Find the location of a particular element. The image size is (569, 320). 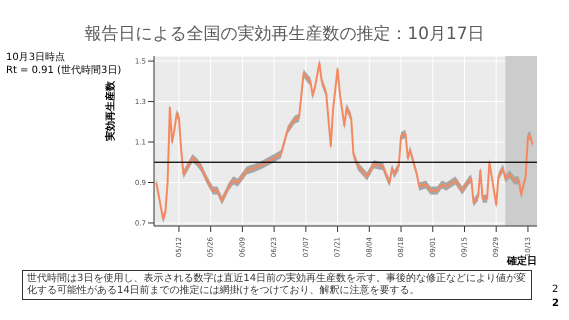

chart-title: 報告日による全国の実効再生産数の推定：10月17日 is located at coordinates (284, 34).